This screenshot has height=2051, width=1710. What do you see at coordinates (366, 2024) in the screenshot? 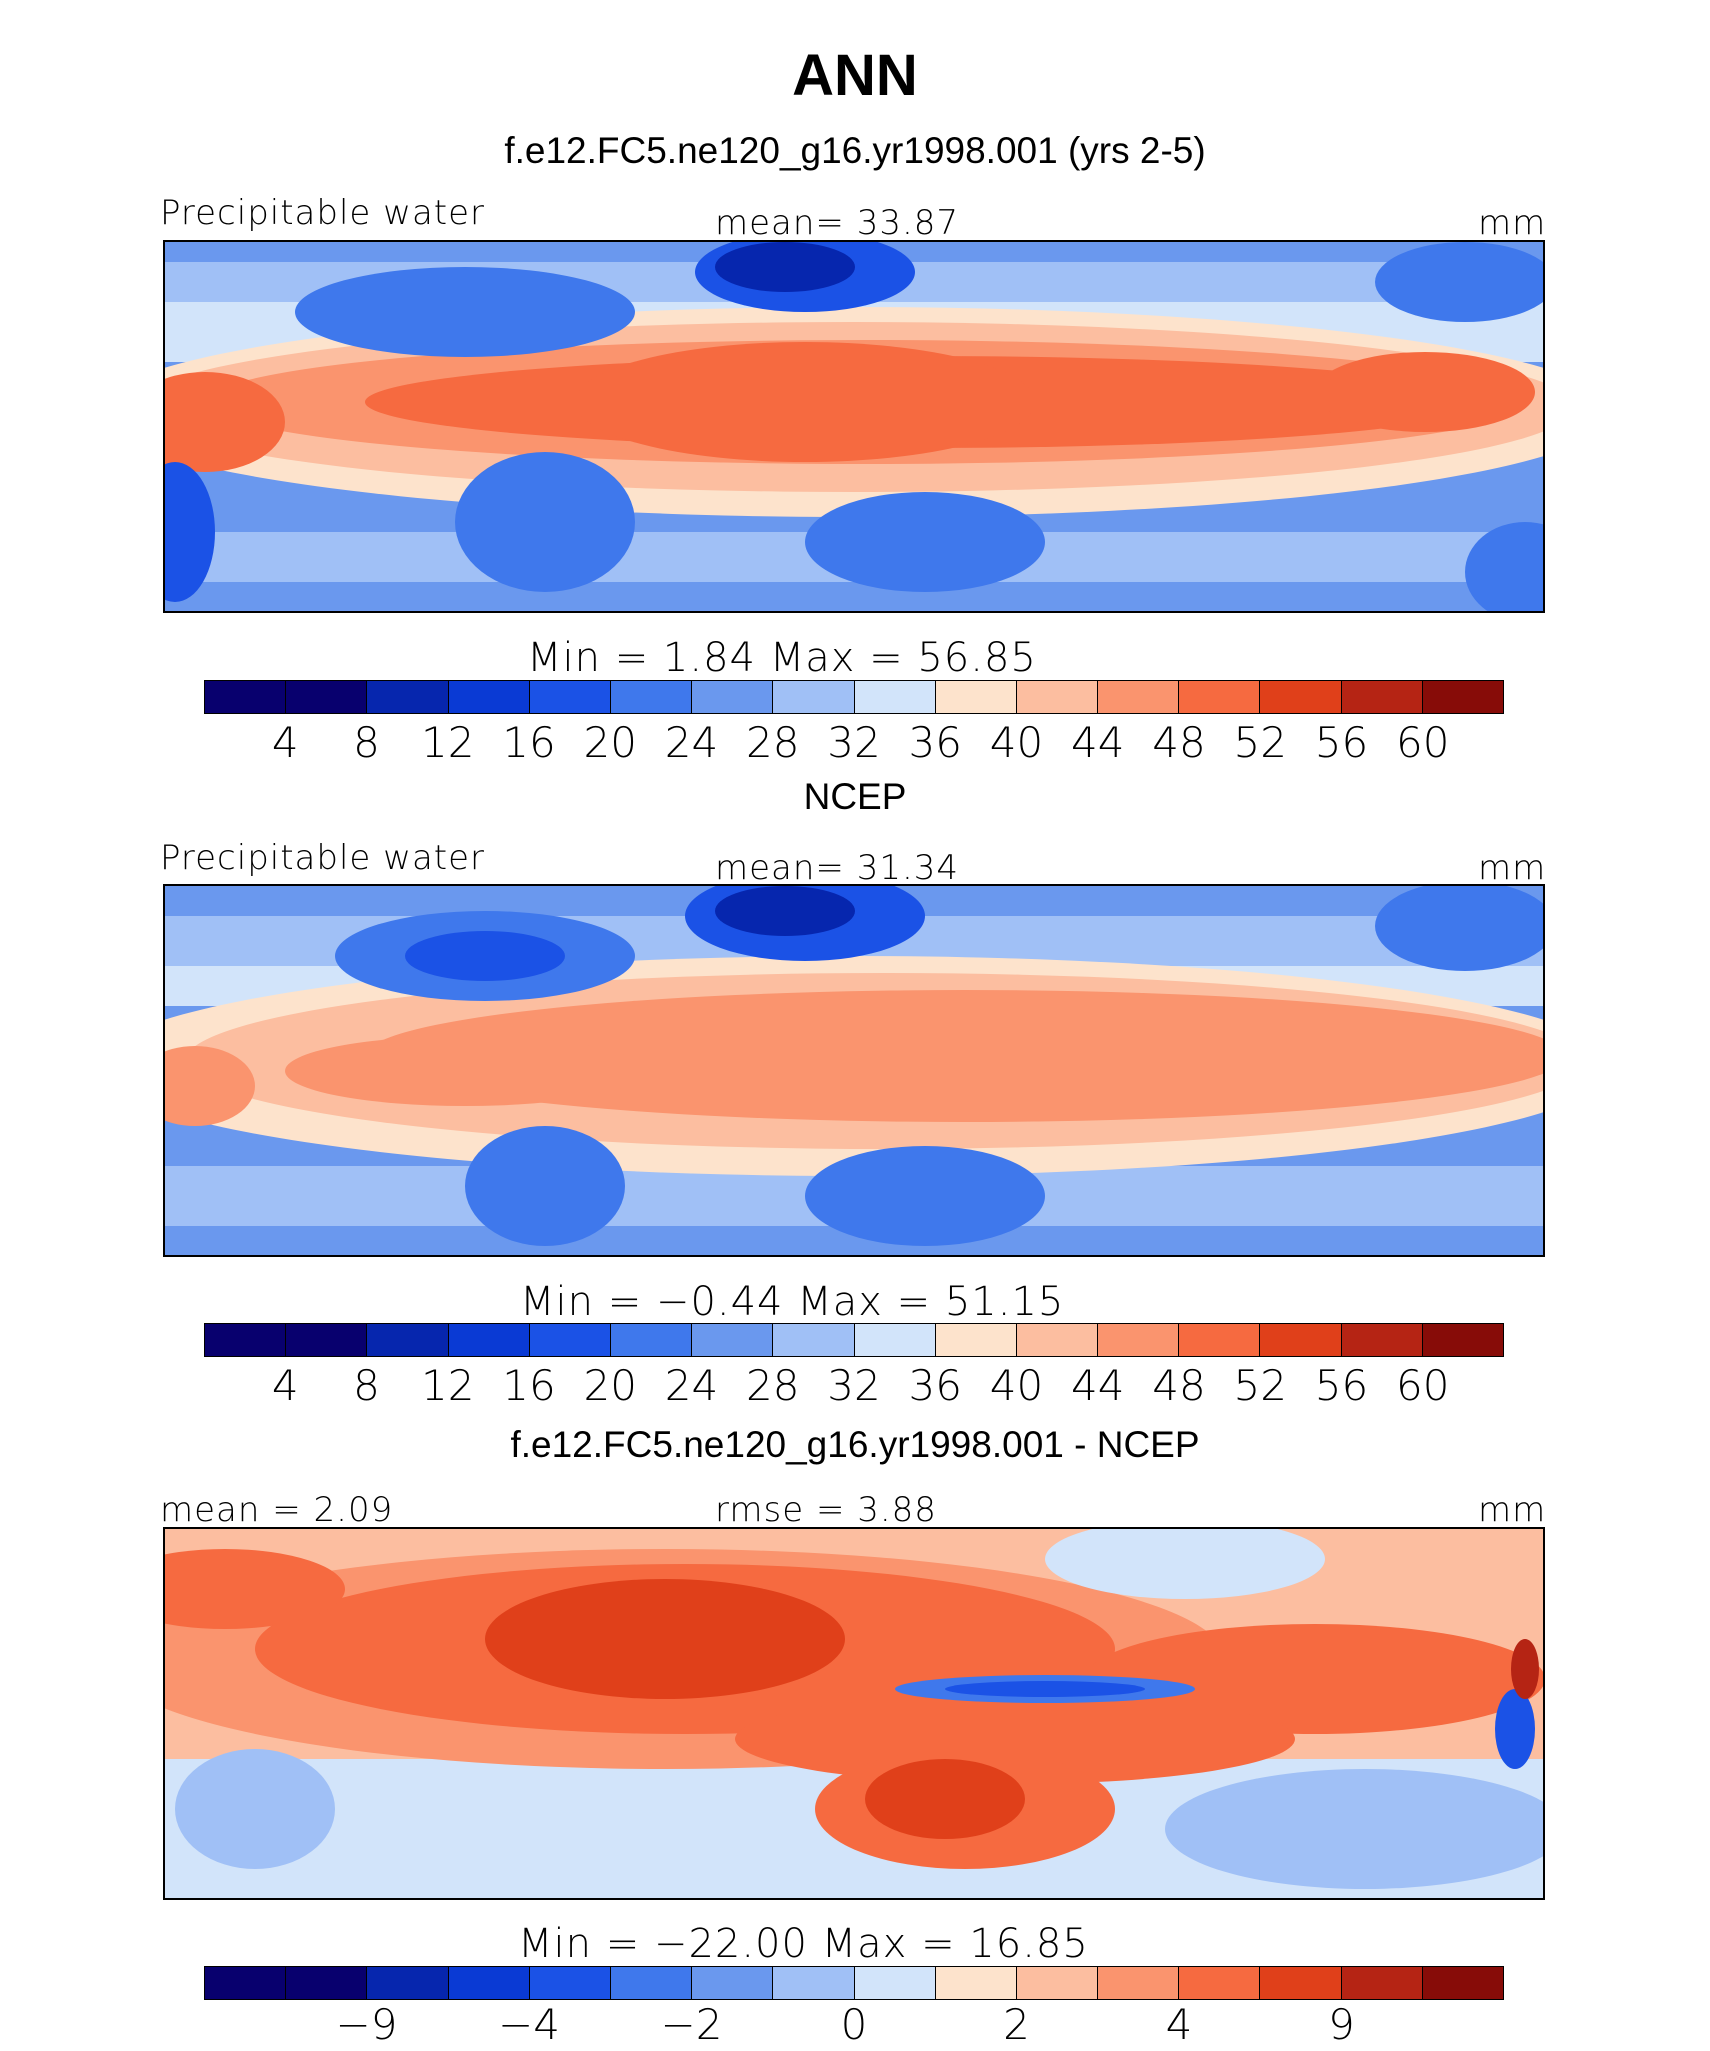
I see `colorbar-tick-label: −9` at bounding box center [366, 2024].